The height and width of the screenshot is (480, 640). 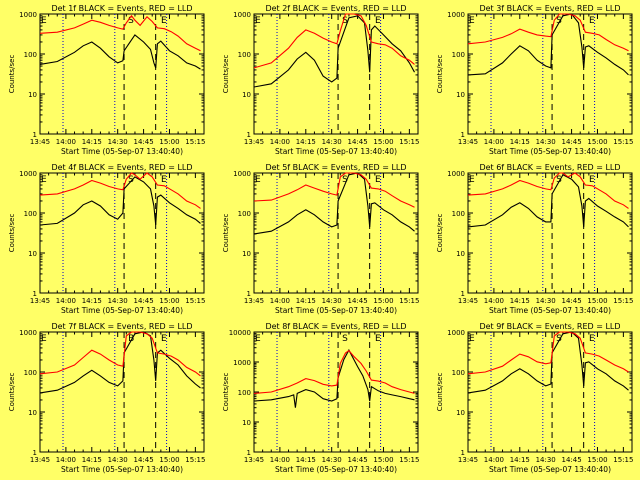 I want to click on chart-title: Det 1f BLACK = Events, RED = LLD, so click(x=121, y=8).